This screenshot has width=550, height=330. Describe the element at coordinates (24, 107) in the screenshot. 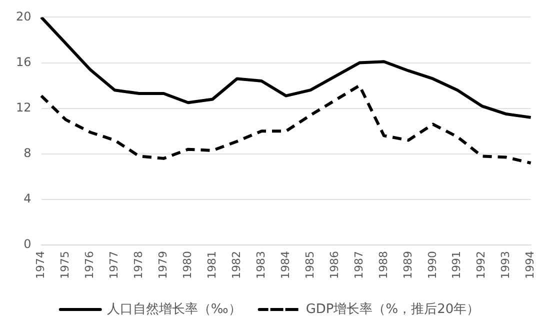

I see `y-tick-label: 12` at that location.